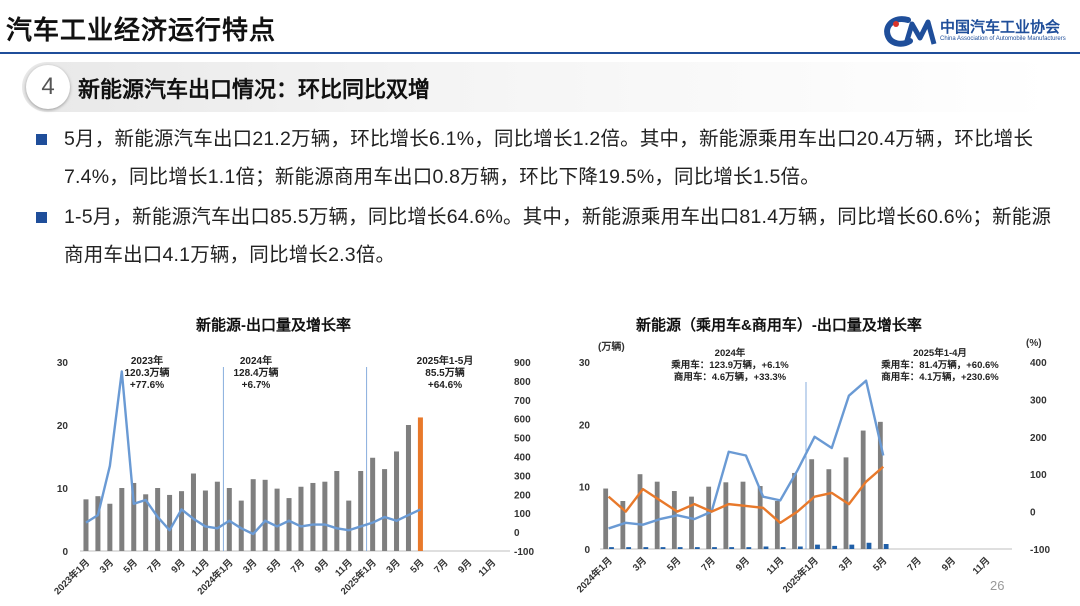 This screenshot has height=606, width=1080. I want to click on header-divider, so click(540, 53).